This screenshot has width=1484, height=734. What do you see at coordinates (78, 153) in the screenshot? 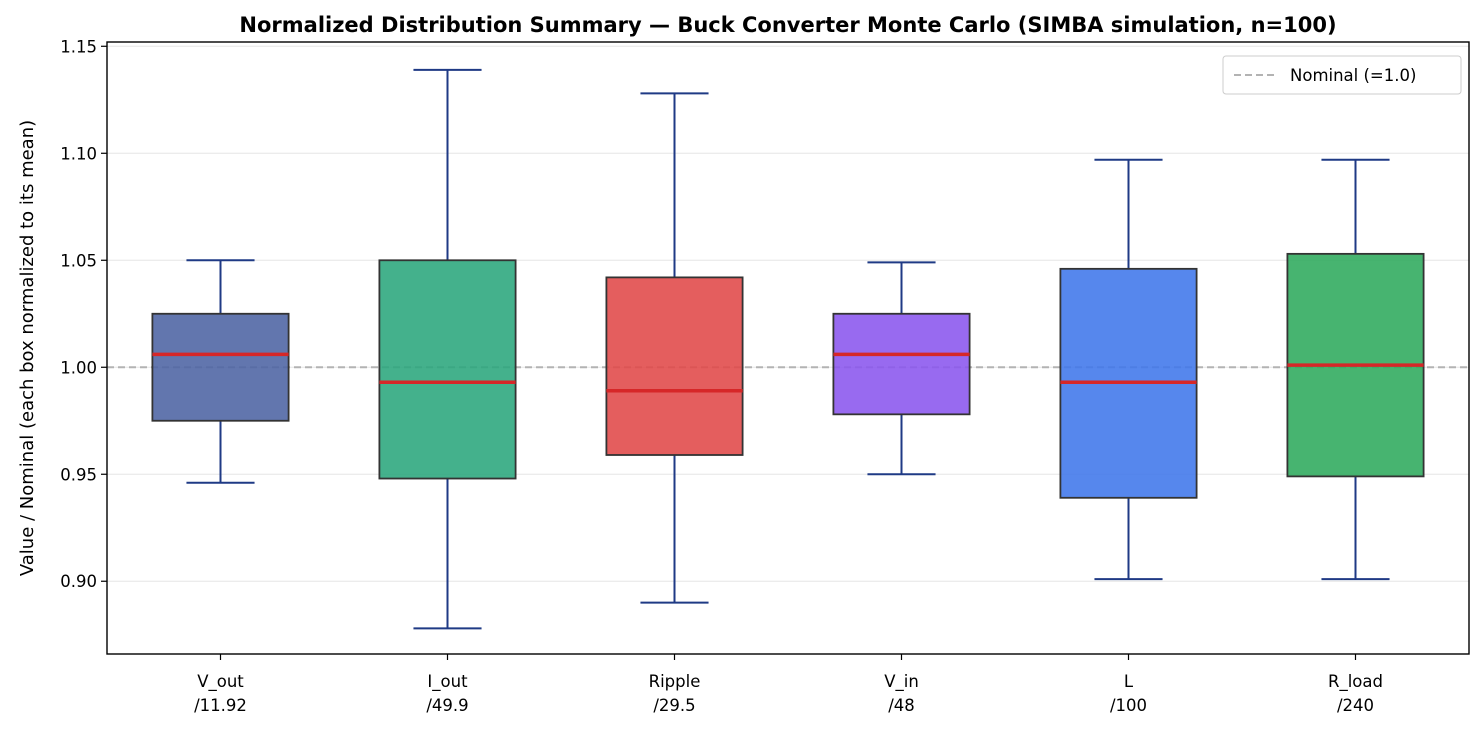
I see `y-tick-label: 1.10` at bounding box center [78, 153].